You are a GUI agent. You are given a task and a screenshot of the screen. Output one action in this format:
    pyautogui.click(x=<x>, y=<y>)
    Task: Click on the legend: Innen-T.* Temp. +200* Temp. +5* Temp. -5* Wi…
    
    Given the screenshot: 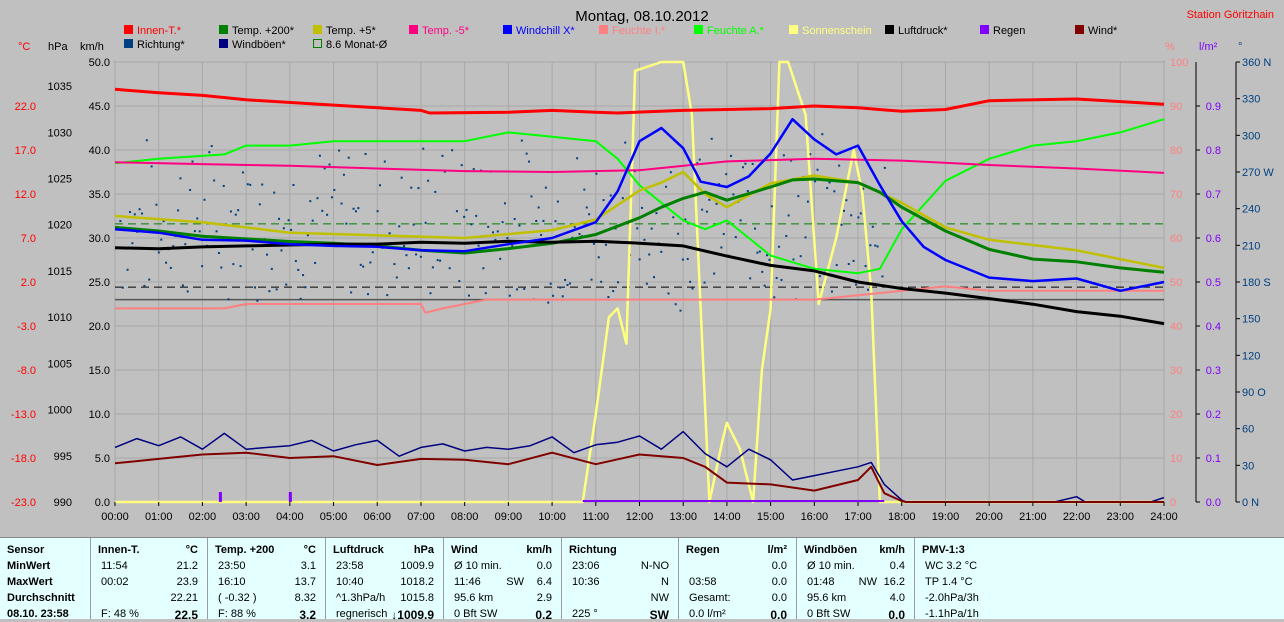 What is the action you would take?
    pyautogui.click(x=621, y=38)
    